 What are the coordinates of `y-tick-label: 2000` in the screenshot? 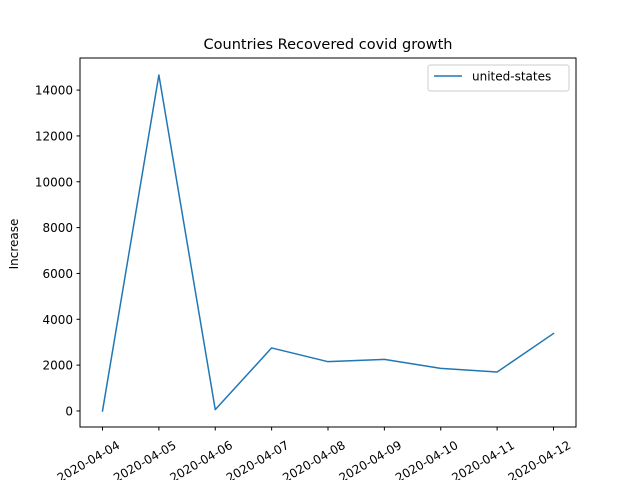 It's located at (57, 366).